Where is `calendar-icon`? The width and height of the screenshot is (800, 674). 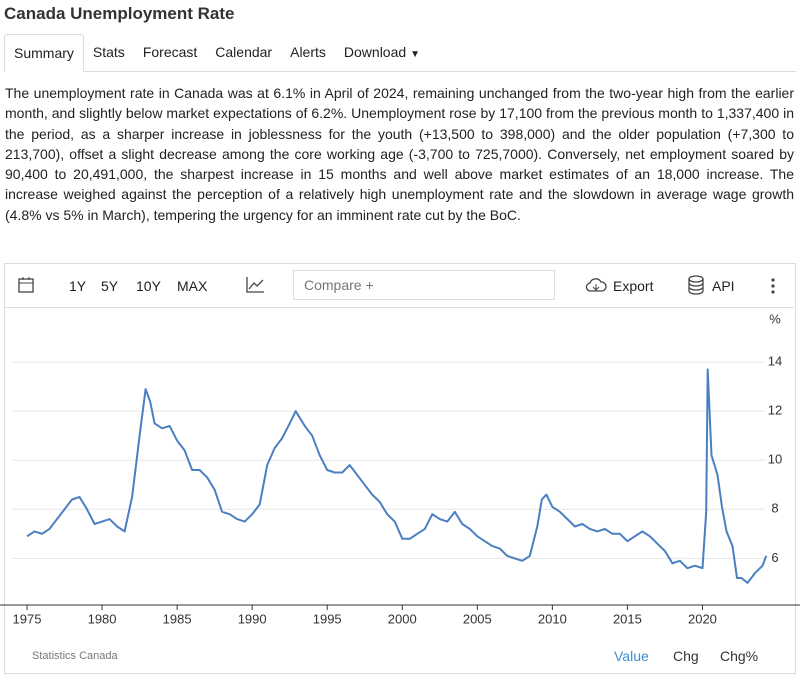
calendar-icon is located at coordinates (26, 285).